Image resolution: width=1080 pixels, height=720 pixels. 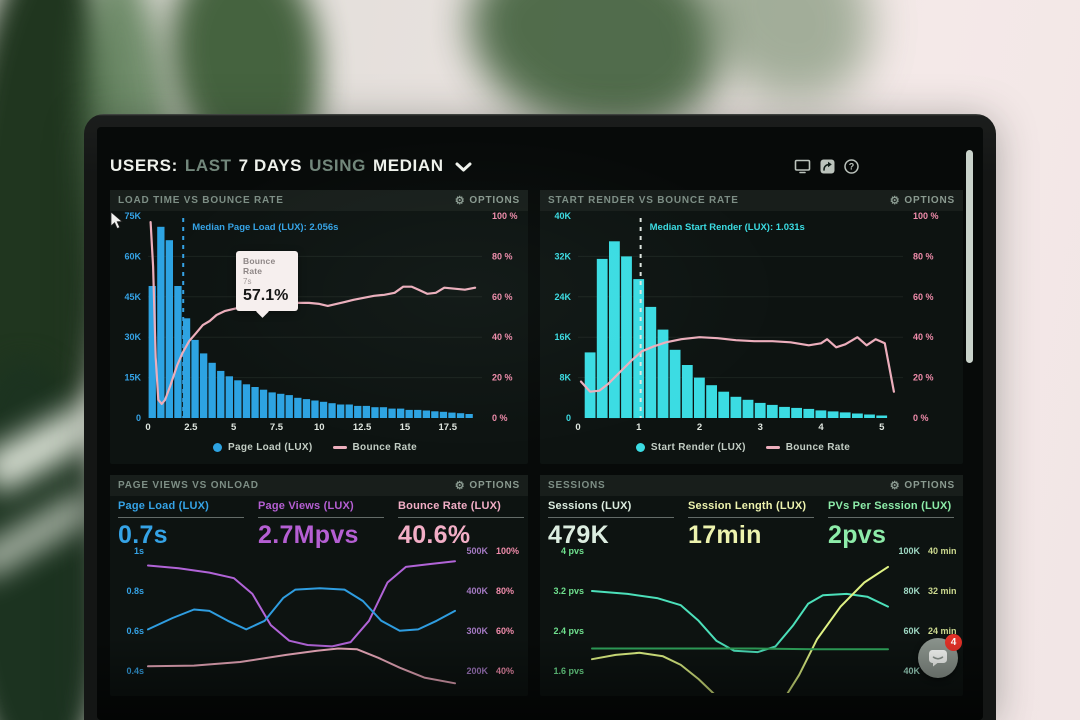 What do you see at coordinates (266, 295) in the screenshot?
I see `tooltip-value: 57.1%` at bounding box center [266, 295].